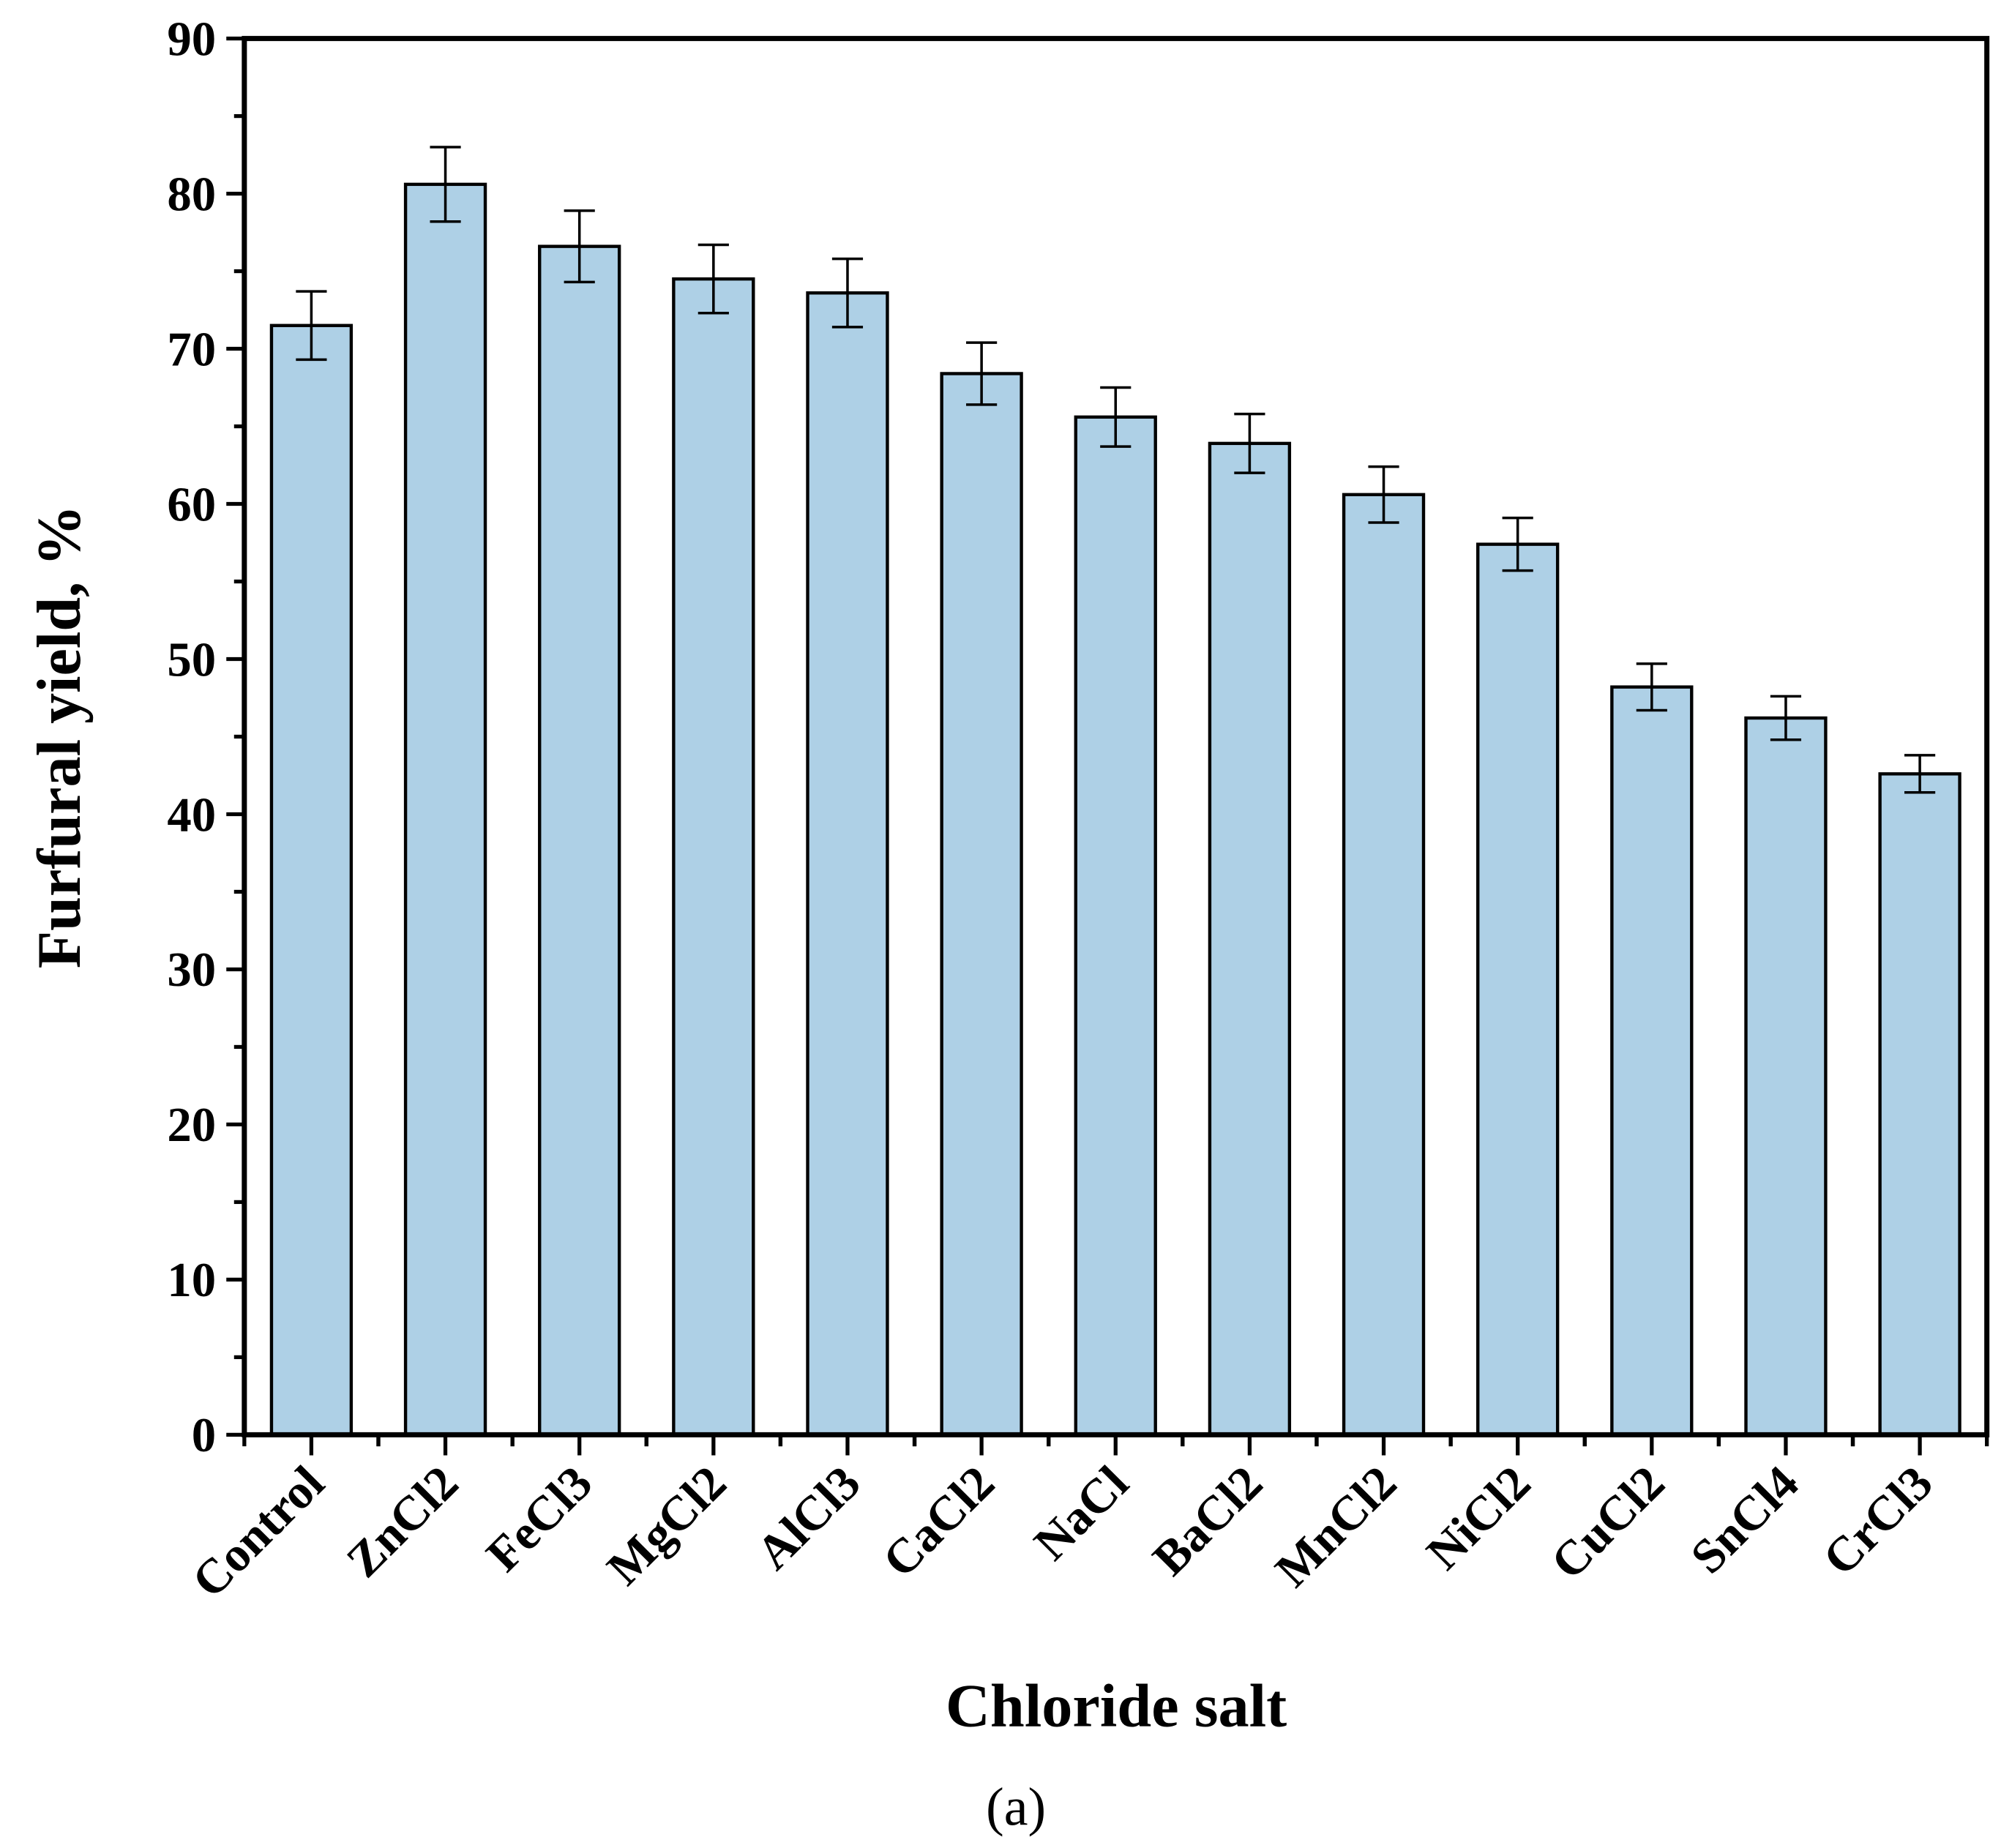  I want to click on y-tick-label: 50, so click(192, 660).